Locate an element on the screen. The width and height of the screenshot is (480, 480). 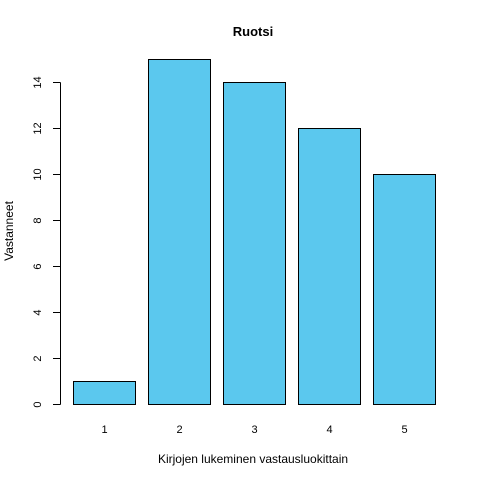
x-axis-label: Kirjojen lukeminen vastausluokittain is located at coordinates (253, 459).